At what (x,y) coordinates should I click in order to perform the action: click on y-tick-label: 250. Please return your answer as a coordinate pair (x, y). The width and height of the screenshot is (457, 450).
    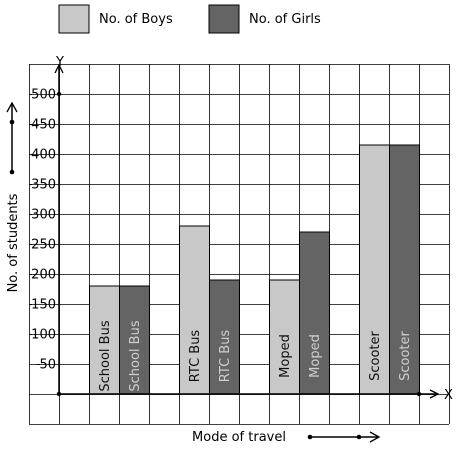
    Looking at the image, I should click on (43, 245).